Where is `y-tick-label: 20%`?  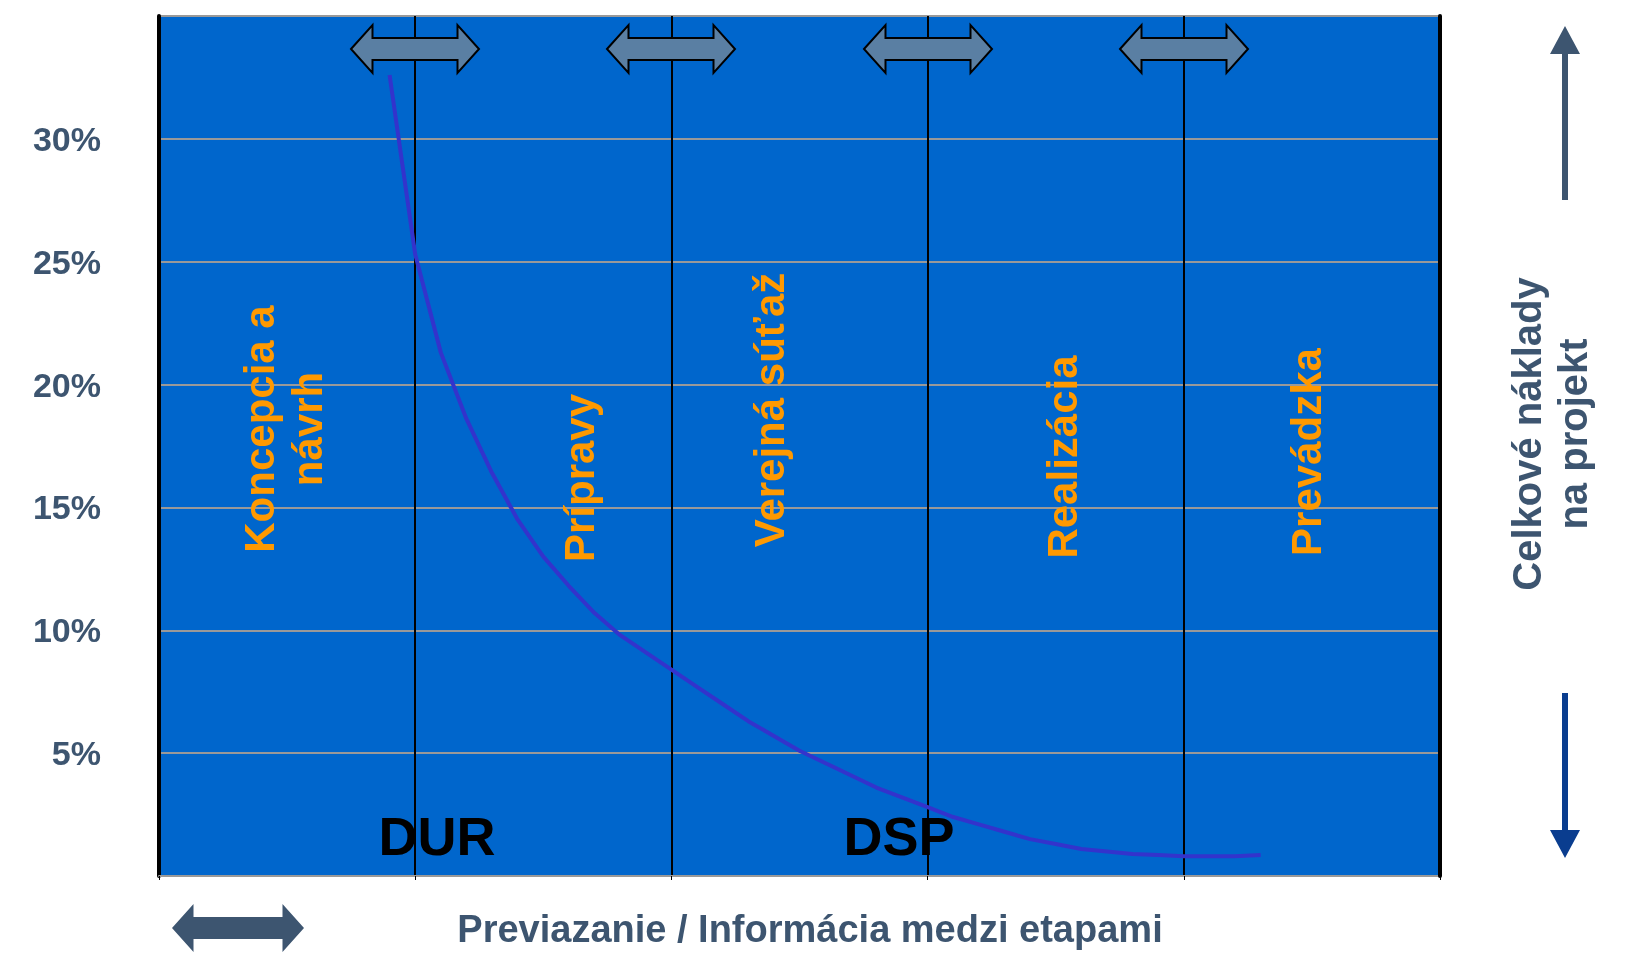 y-tick-label: 20% is located at coordinates (66, 384).